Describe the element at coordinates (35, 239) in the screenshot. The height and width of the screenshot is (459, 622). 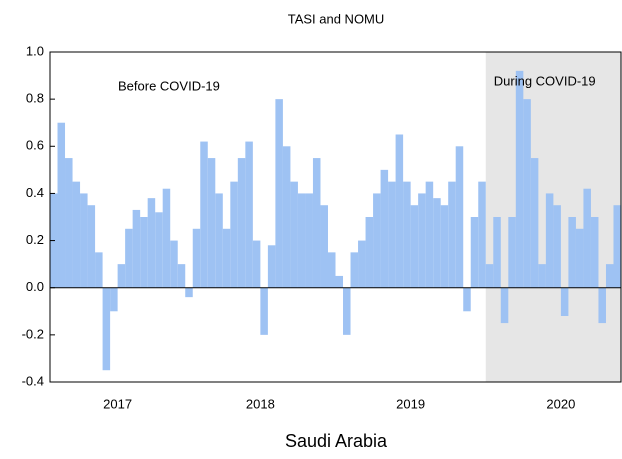
I see `y-tick-label: 0.2` at that location.